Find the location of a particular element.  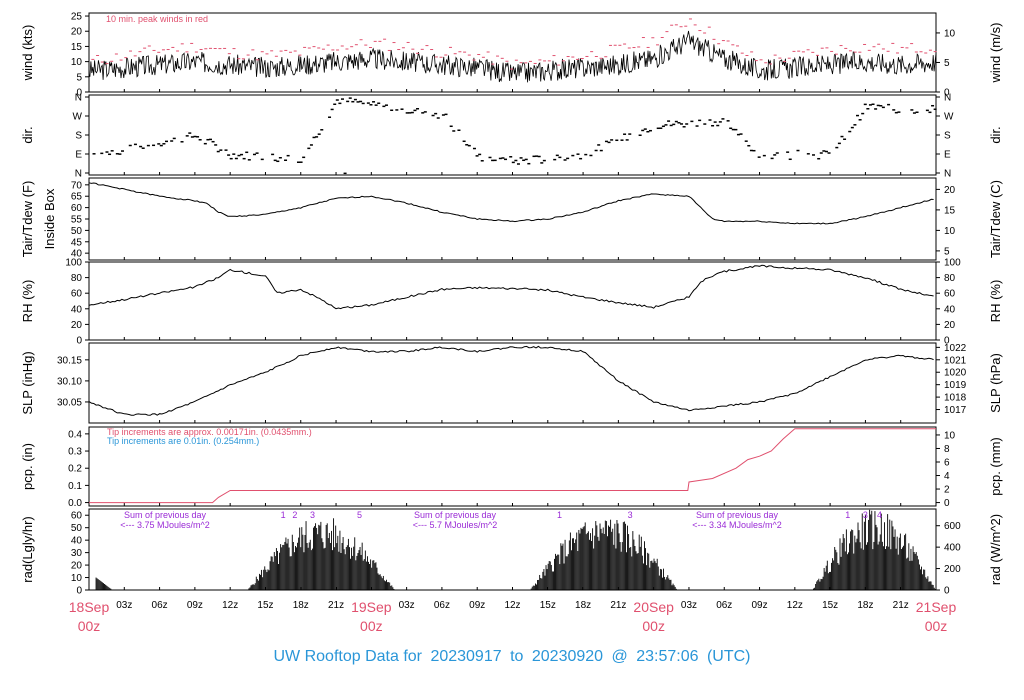

rad-marker-label: 3 is located at coordinates (312, 515).